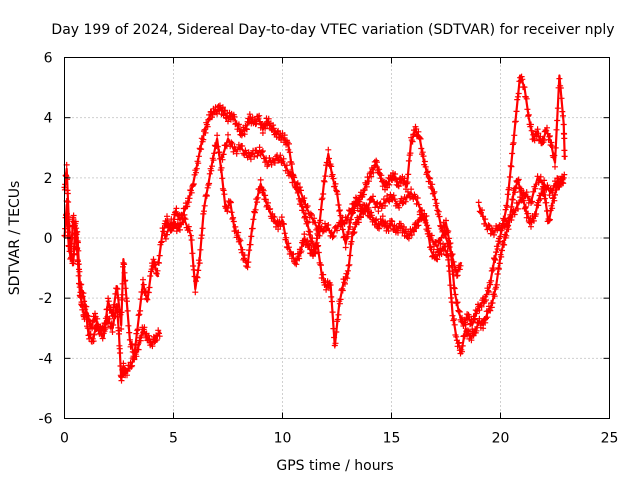 Image resolution: width=640 pixels, height=480 pixels. I want to click on y-tick-label: 4, so click(48, 119).